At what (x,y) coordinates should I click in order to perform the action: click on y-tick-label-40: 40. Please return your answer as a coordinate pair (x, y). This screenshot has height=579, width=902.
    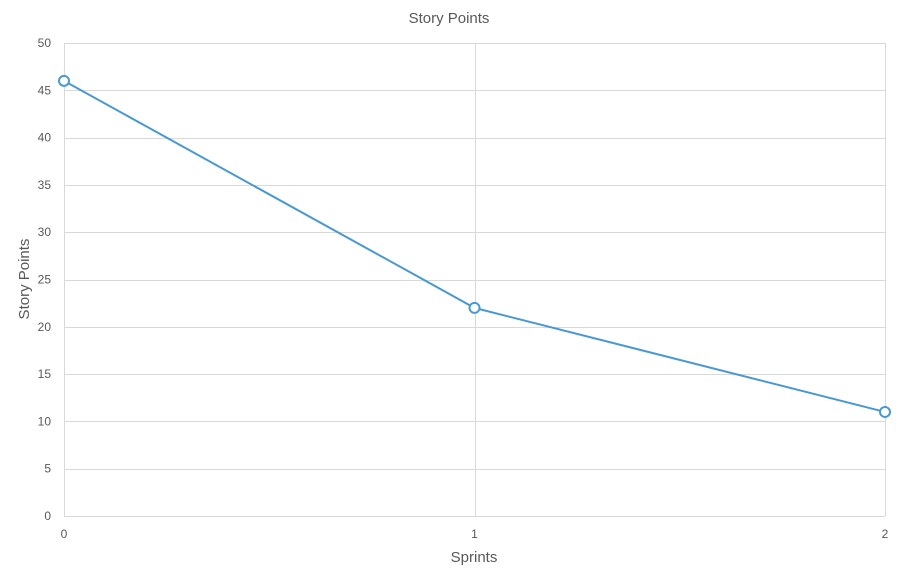
    Looking at the image, I should click on (45, 138).